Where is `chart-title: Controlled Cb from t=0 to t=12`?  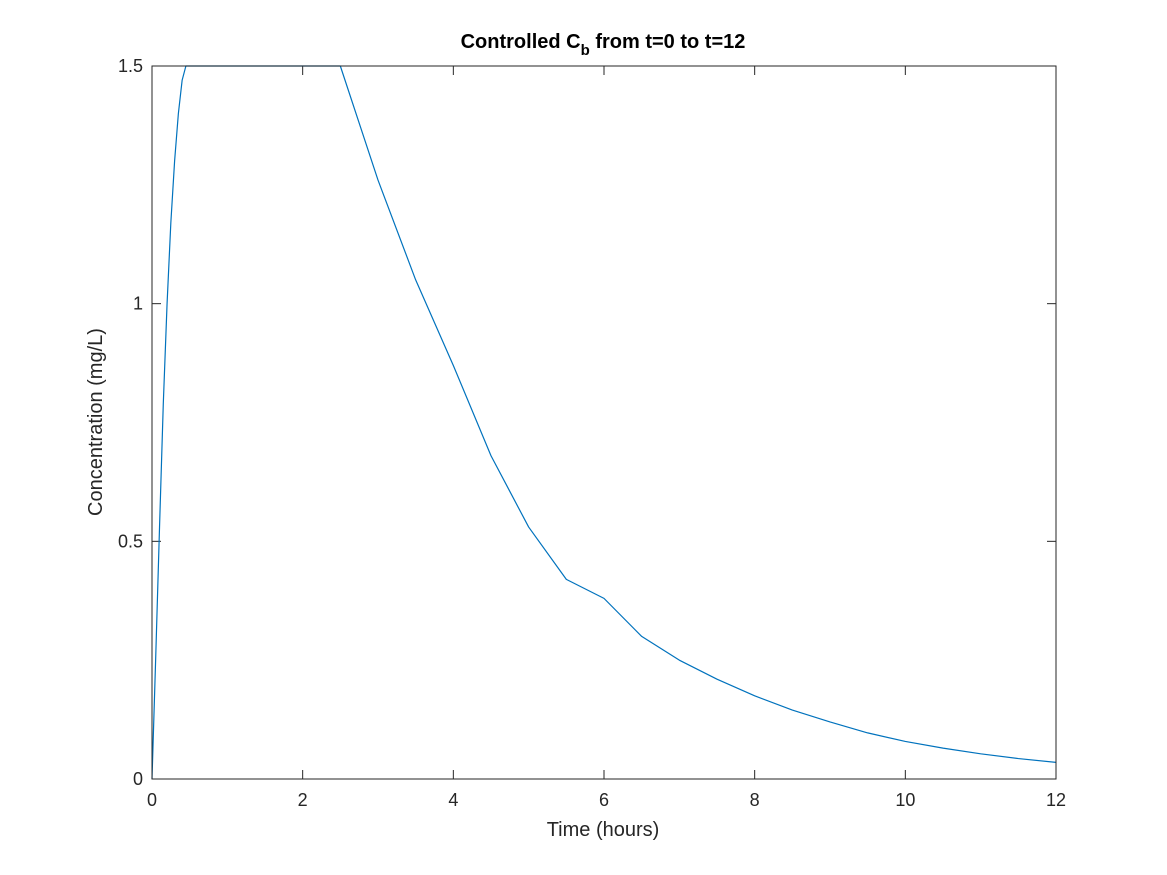 chart-title: Controlled Cb from t=0 to t=12 is located at coordinates (603, 45).